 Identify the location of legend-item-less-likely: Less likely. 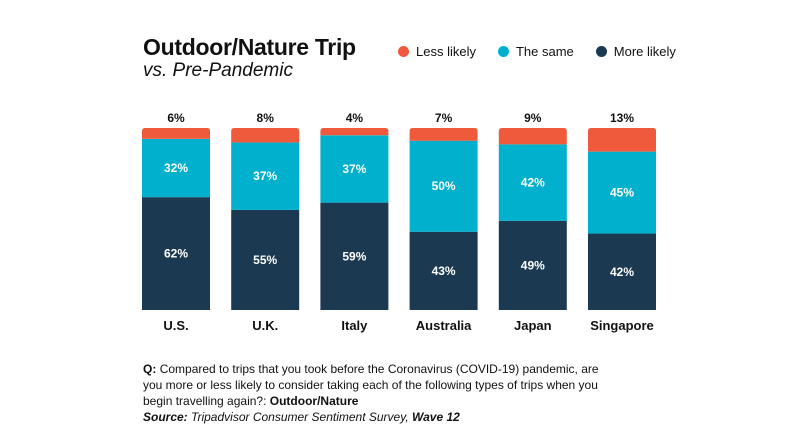
(437, 51).